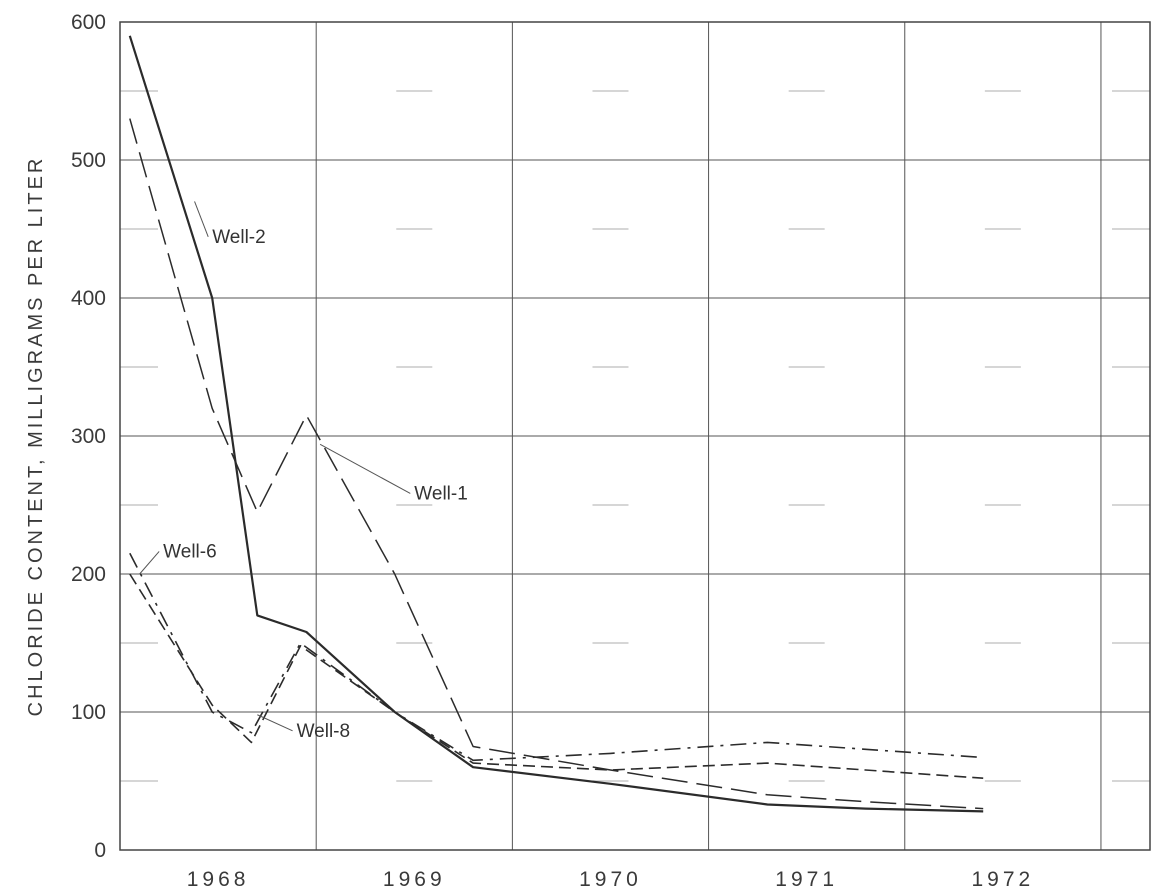  I want to click on annotation-well-6: Well-6, so click(190, 551).